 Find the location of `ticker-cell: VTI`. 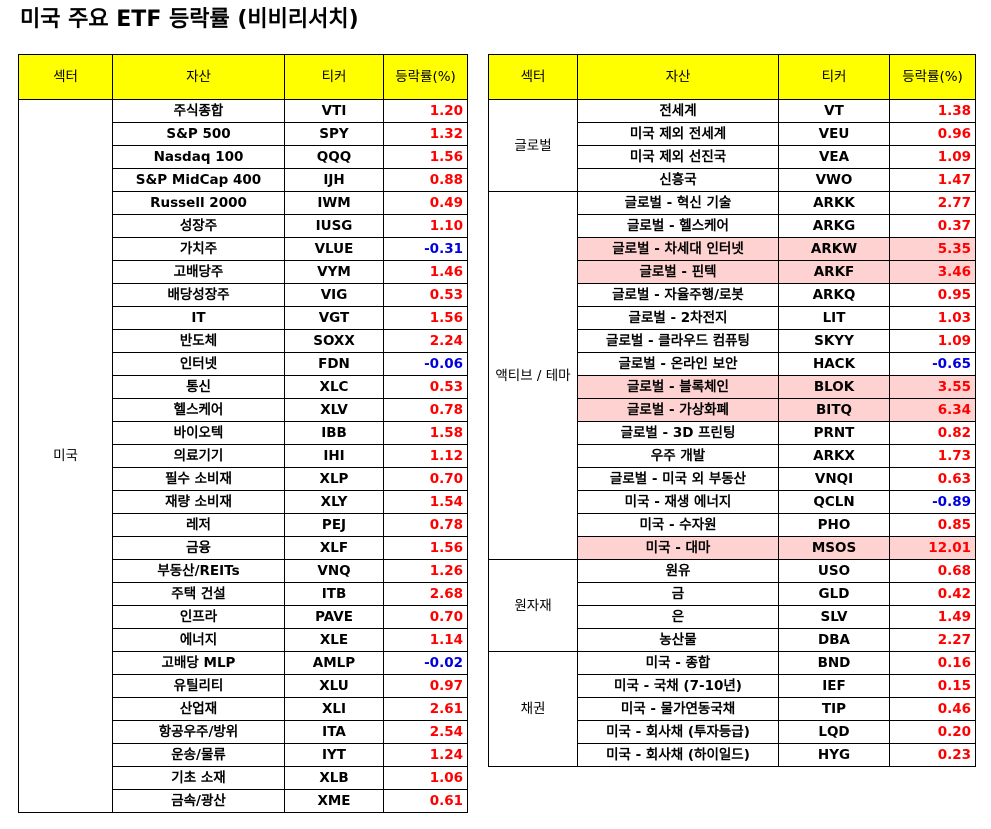

ticker-cell: VTI is located at coordinates (334, 111).